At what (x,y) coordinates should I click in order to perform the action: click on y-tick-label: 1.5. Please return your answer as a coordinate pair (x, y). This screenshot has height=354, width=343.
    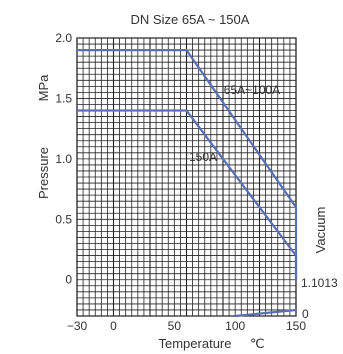
    Looking at the image, I should click on (63, 98).